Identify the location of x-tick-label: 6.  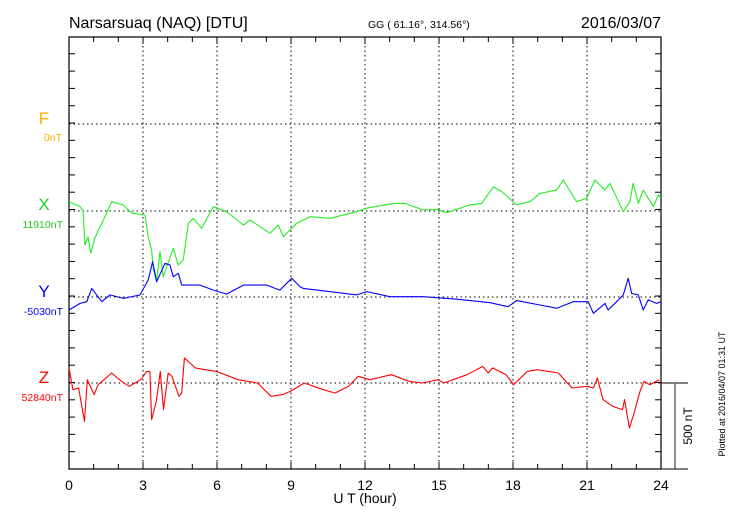
(217, 485).